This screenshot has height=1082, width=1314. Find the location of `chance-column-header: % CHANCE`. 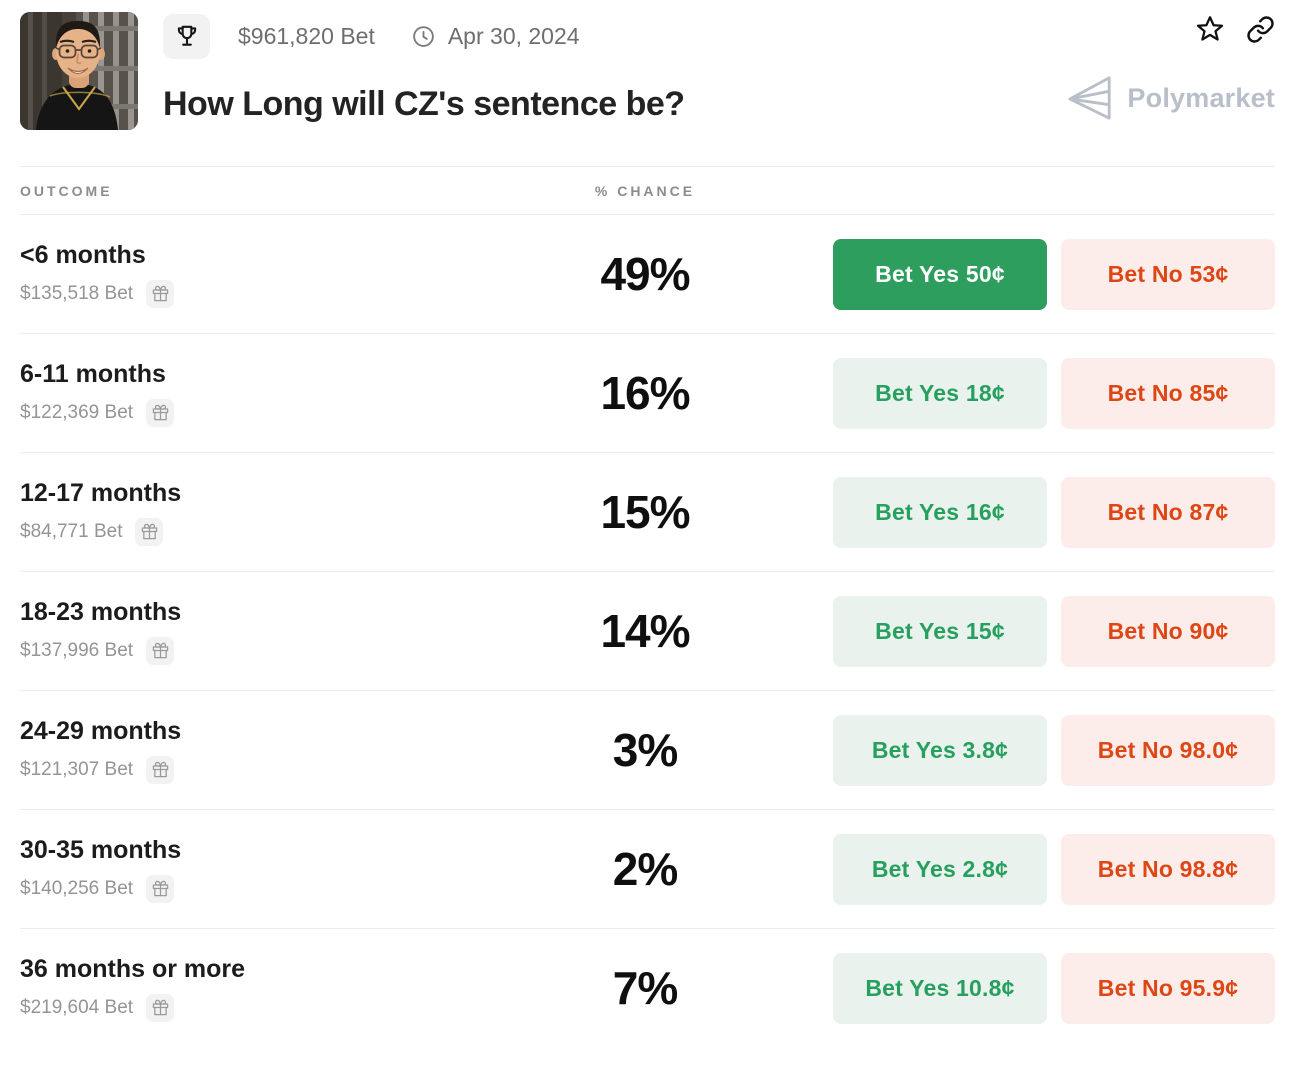

chance-column-header: % CHANCE is located at coordinates (645, 190).